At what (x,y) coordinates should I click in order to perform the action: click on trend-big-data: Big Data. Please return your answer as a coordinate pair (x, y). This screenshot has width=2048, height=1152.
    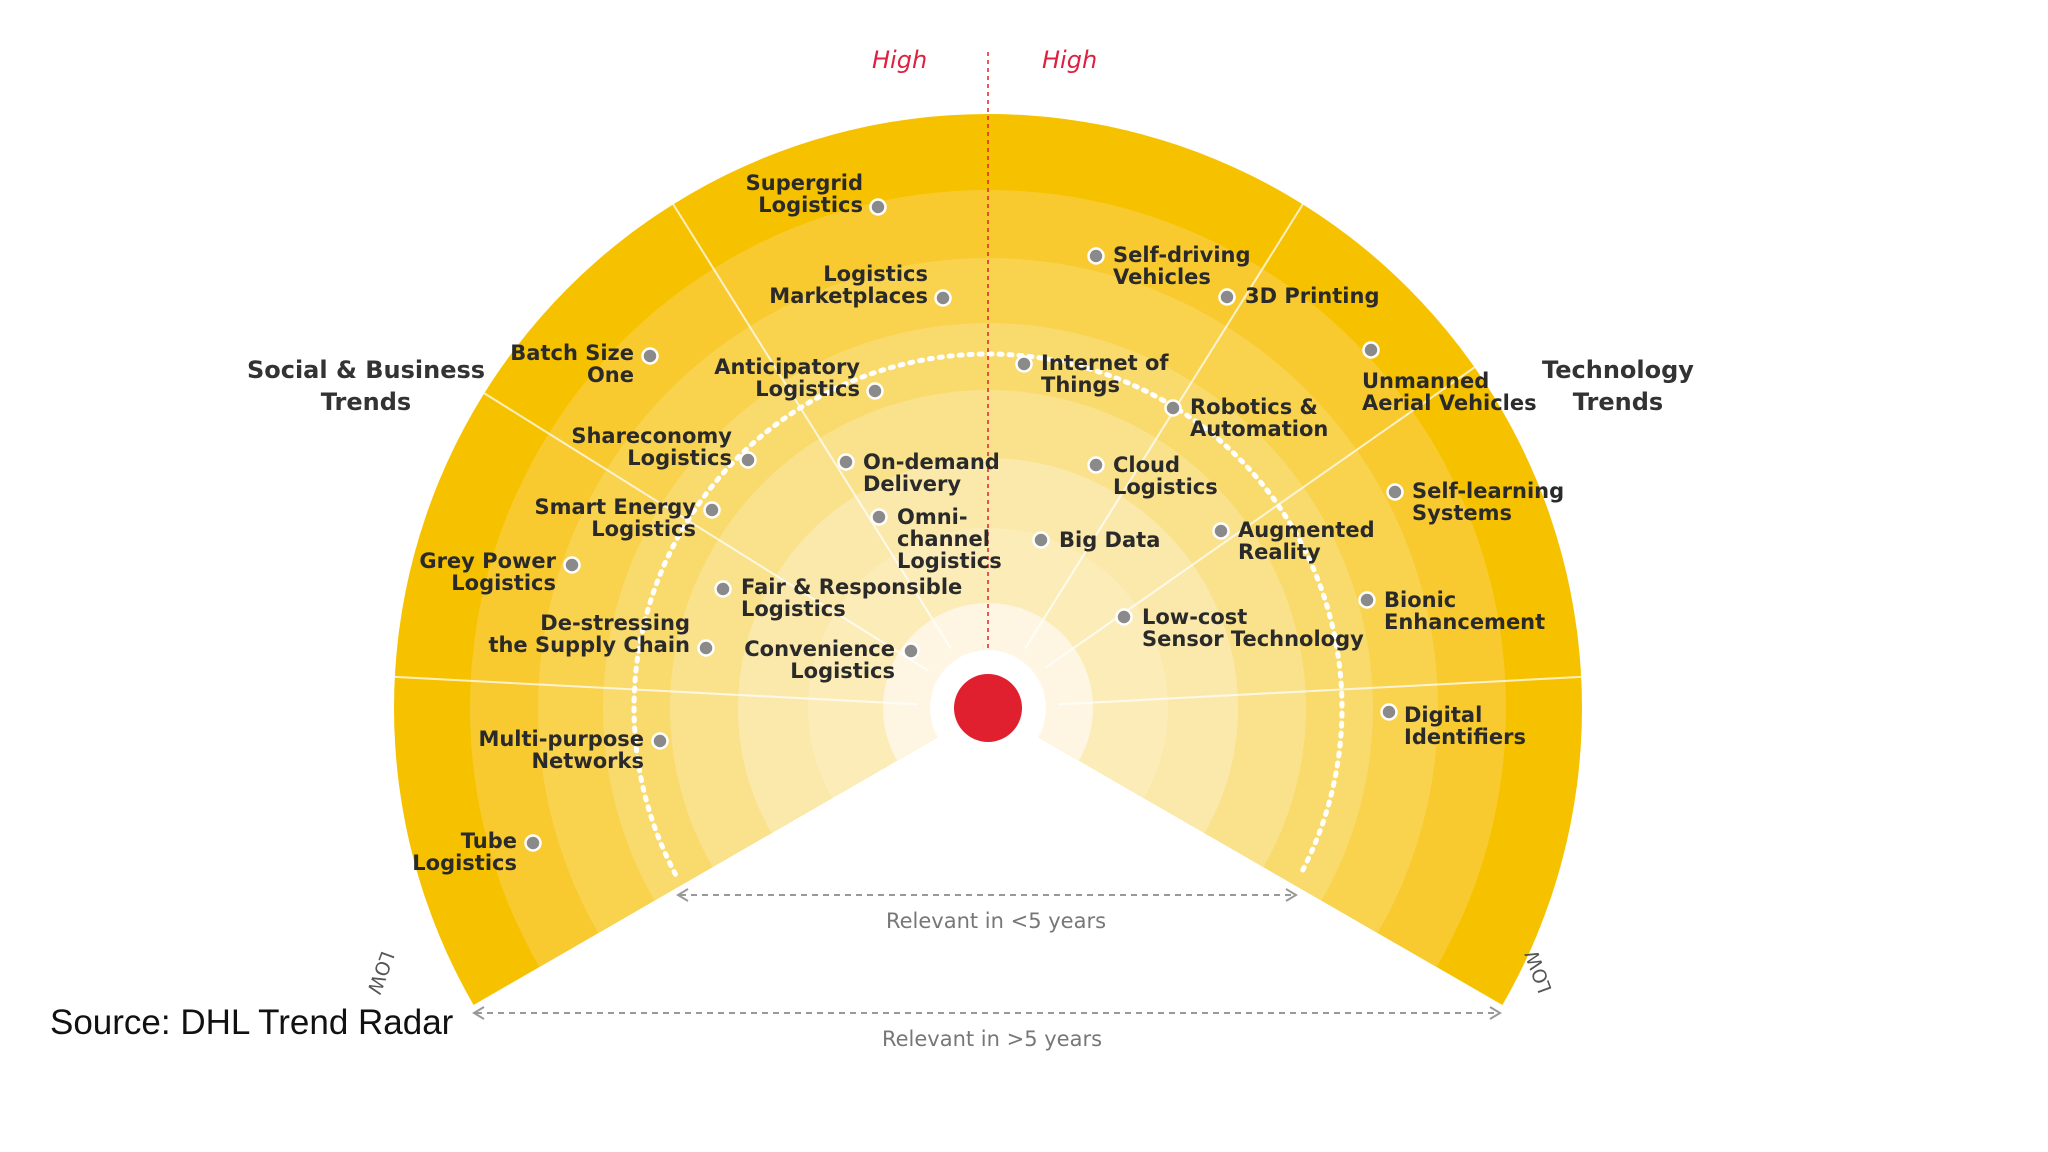
    Looking at the image, I should click on (1096, 540).